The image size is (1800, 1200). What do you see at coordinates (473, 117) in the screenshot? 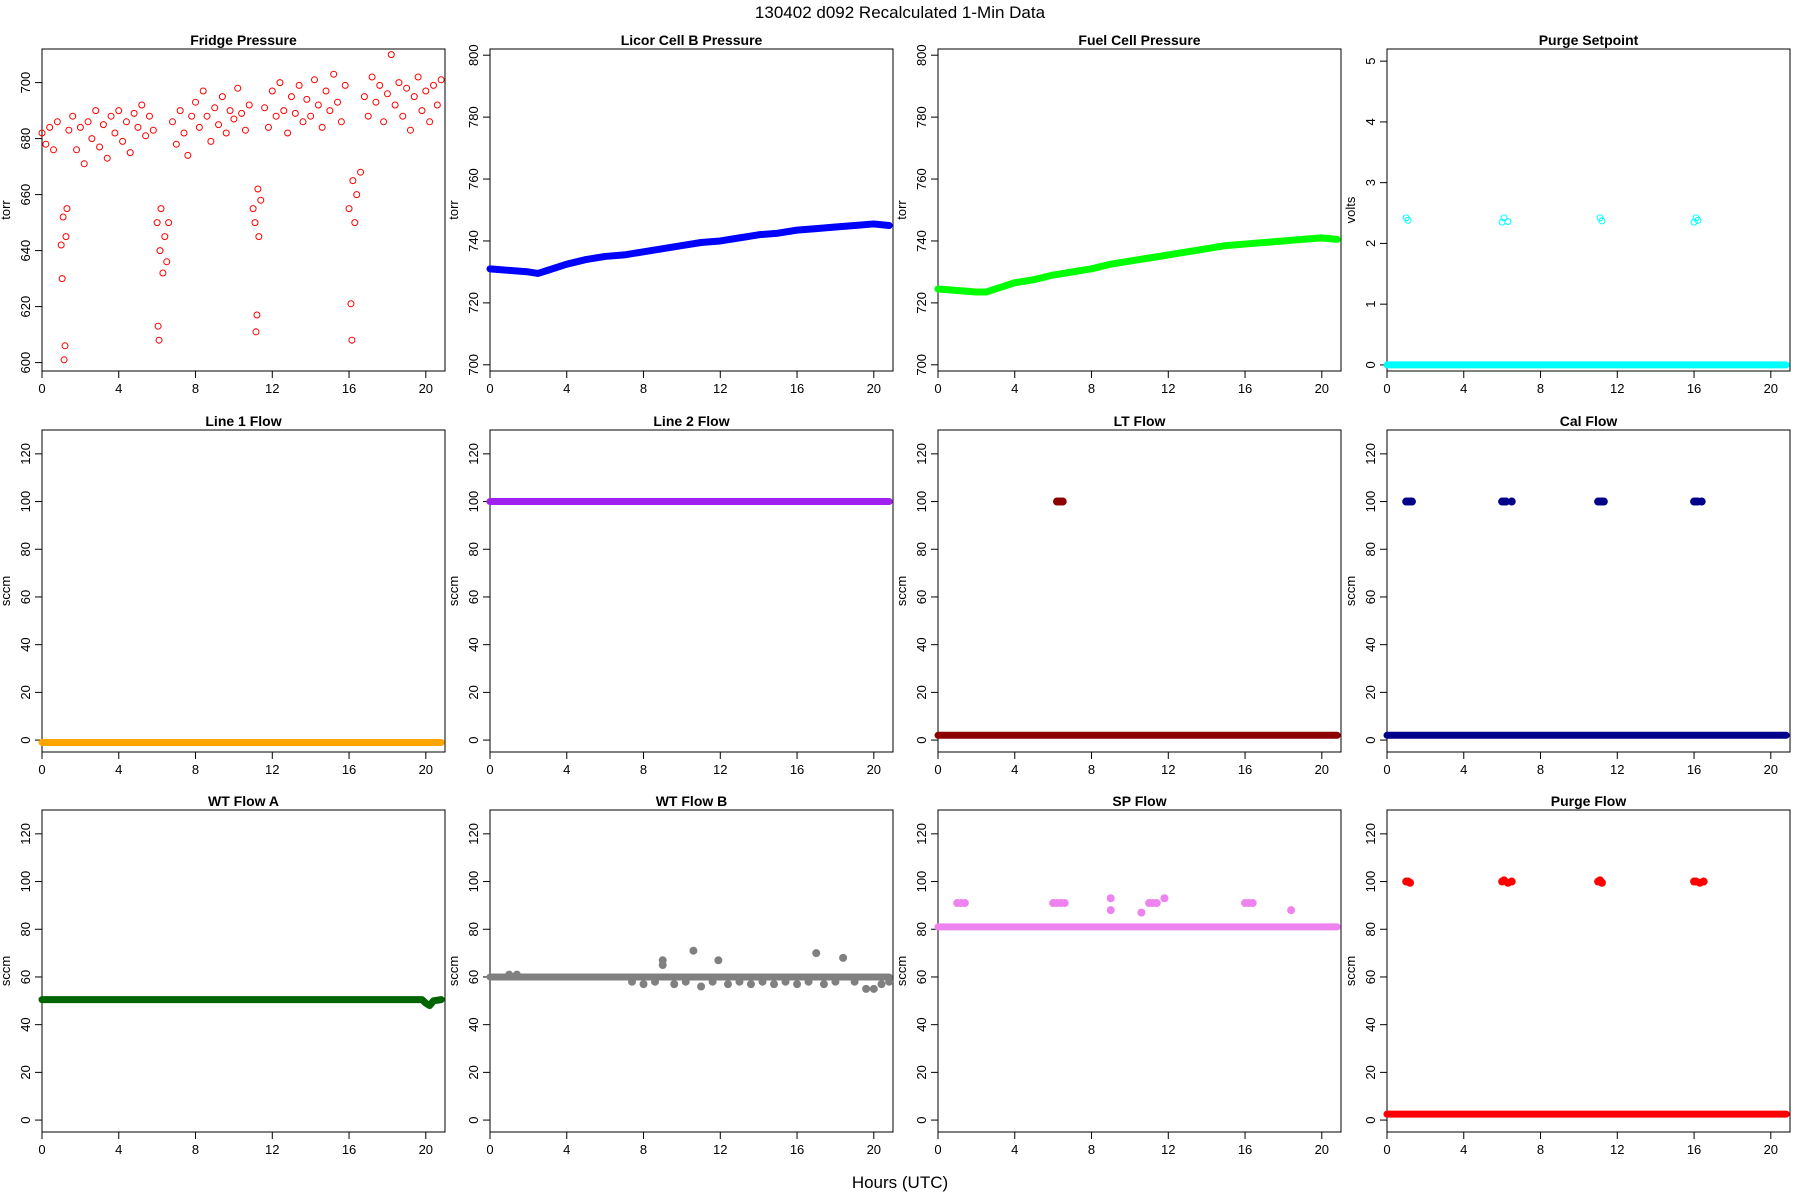
I see `y-tick-label: 780` at bounding box center [473, 117].